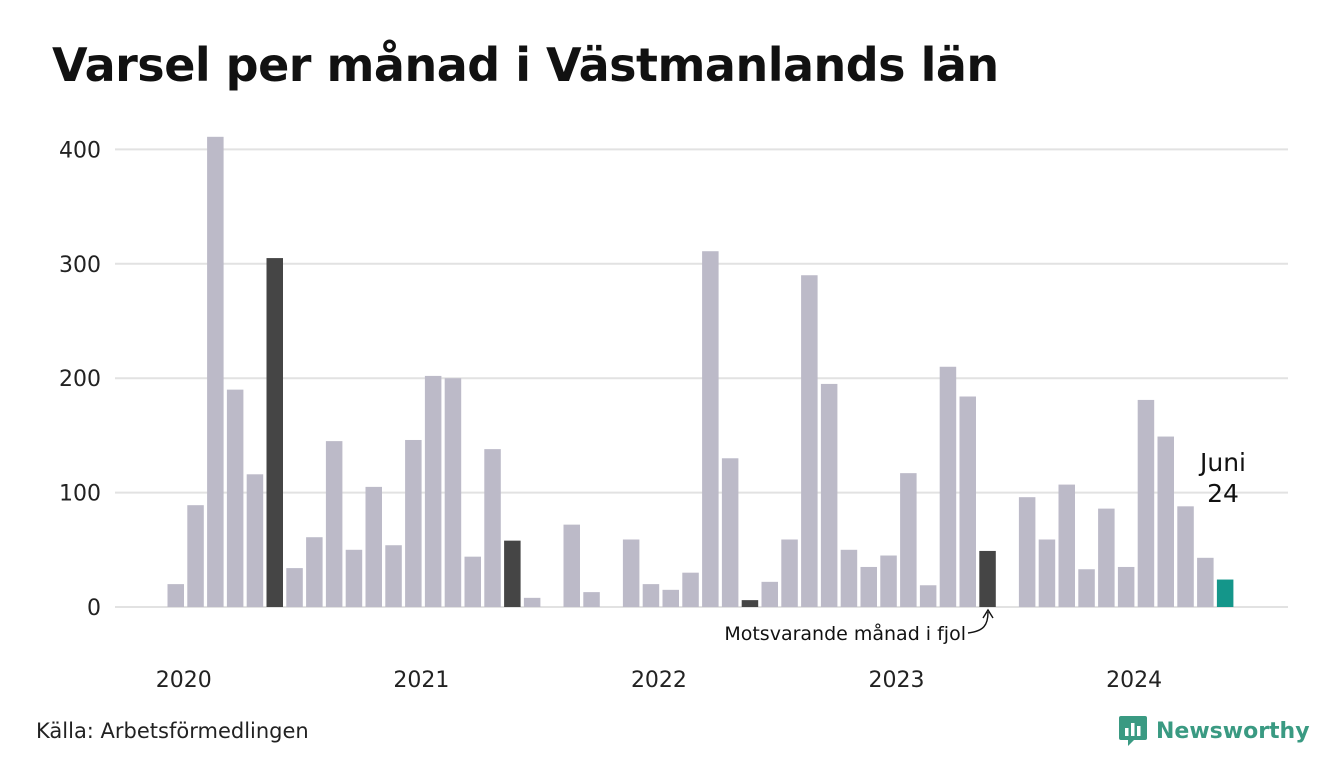 This screenshot has height=780, width=1340. Describe the element at coordinates (978, 622) in the screenshot. I see `annotation-arrow` at that location.